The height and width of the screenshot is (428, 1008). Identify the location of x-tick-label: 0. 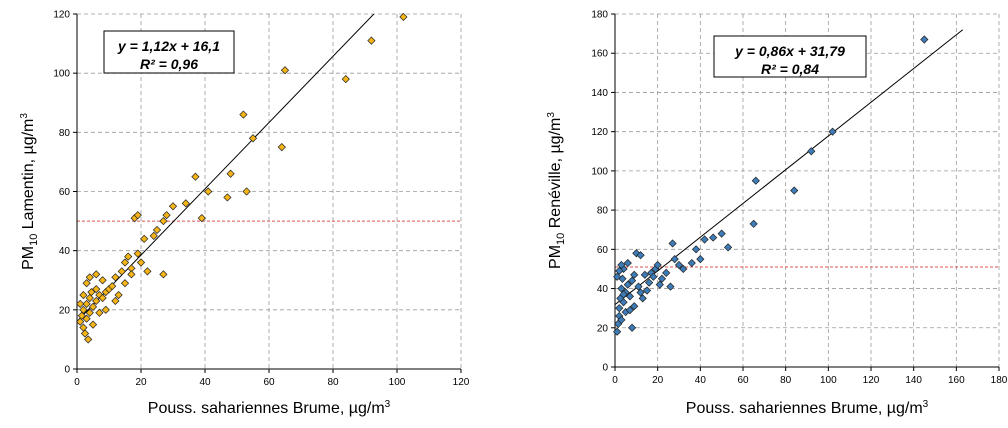
(77, 382).